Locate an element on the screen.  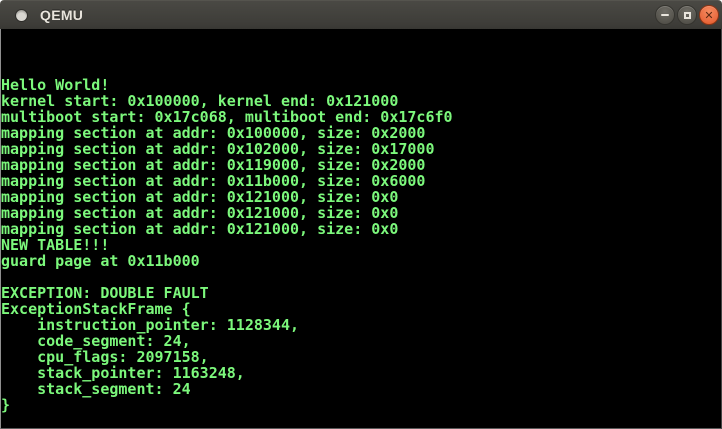
minimize-icon is located at coordinates (665, 15).